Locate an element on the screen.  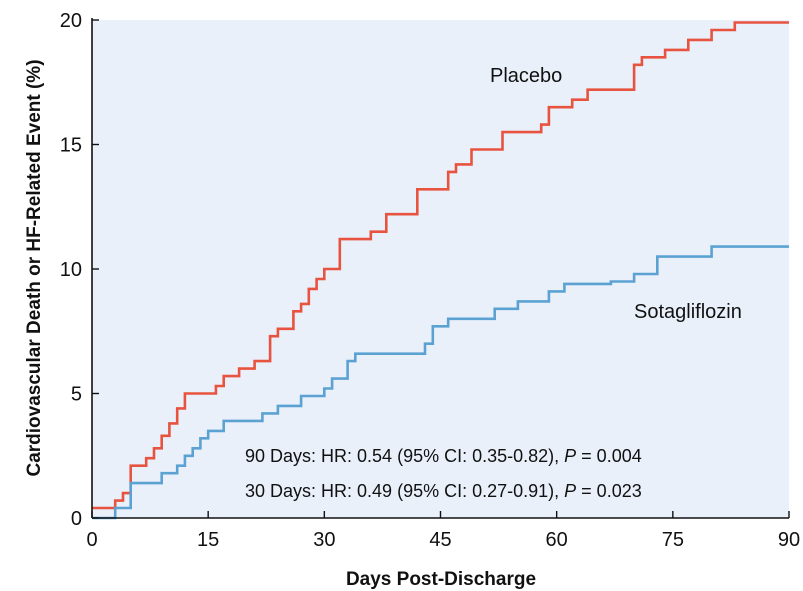
x-axis-title: Days Post-Discharge is located at coordinates (441, 579).